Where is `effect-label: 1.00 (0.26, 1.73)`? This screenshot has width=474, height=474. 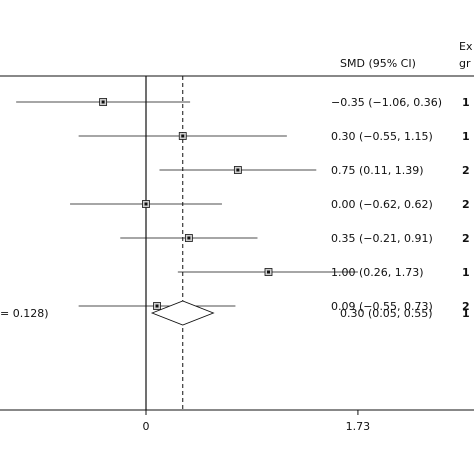
effect-label: 1.00 (0.26, 1.73) is located at coordinates (377, 272).